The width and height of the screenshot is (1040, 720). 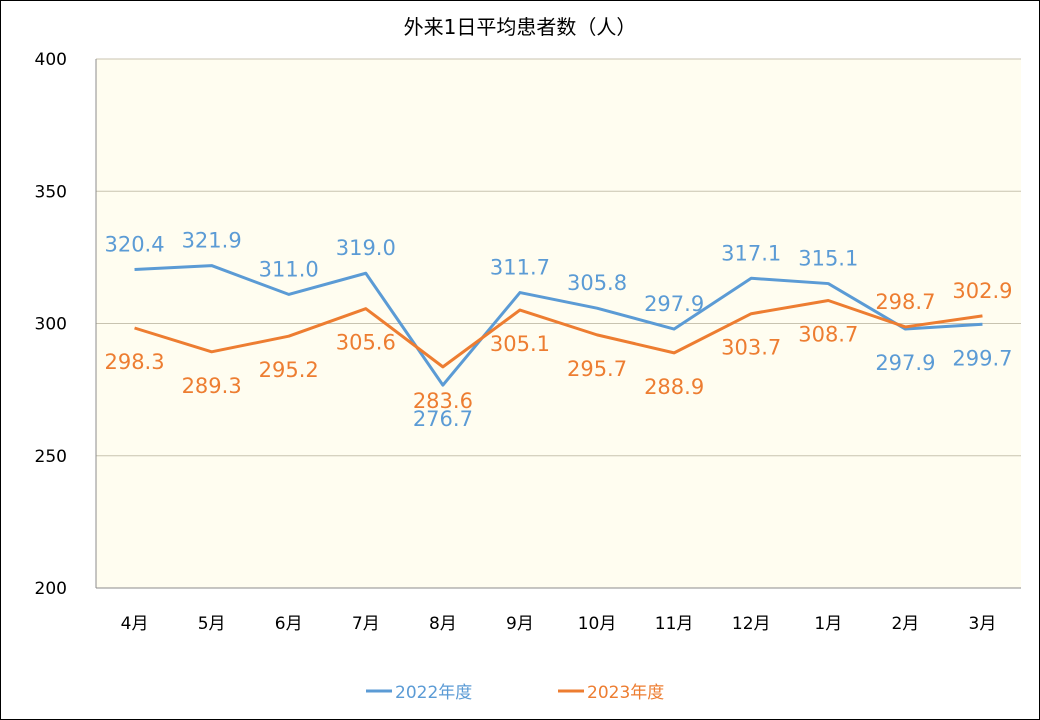 What do you see at coordinates (674, 387) in the screenshot?
I see `data-label-series-2: 288.9` at bounding box center [674, 387].